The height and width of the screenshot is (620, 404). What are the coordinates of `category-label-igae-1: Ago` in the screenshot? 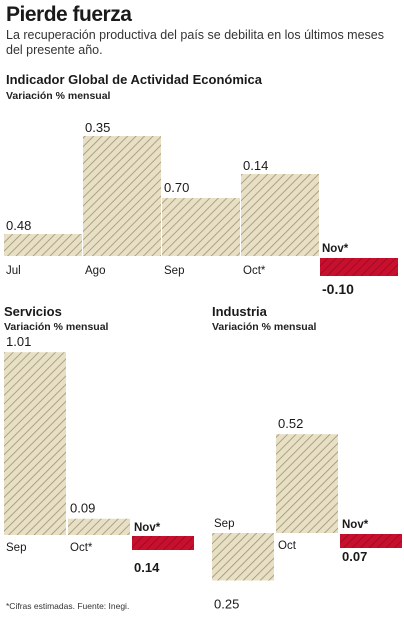 It's located at (95, 271).